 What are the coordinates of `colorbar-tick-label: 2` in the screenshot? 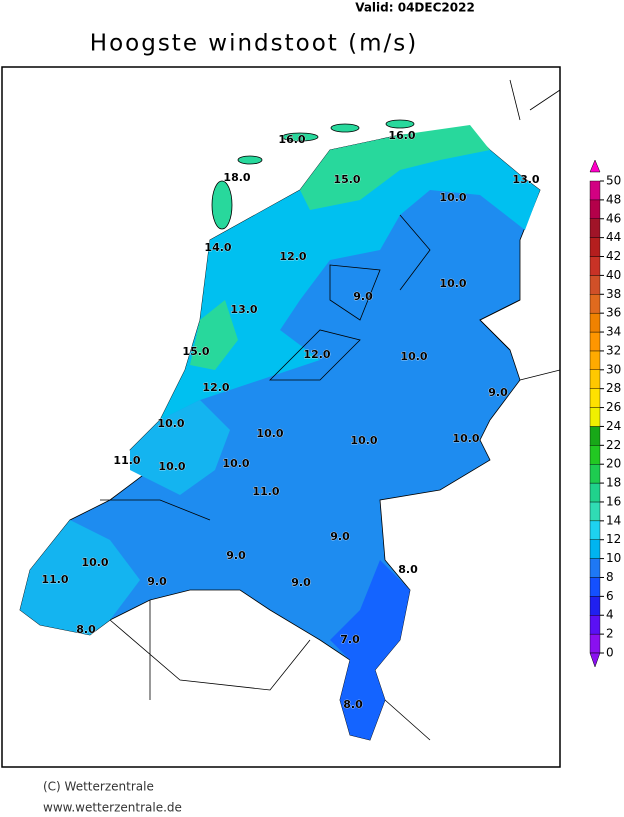 It's located at (610, 634).